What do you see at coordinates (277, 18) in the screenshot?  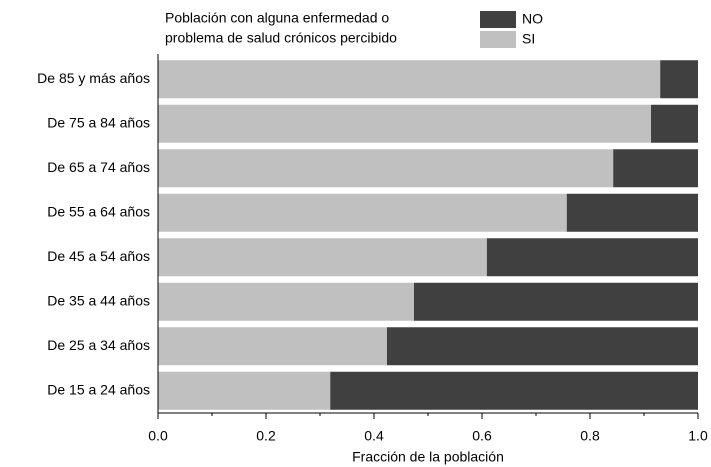 I see `legend-title: Población con alguna enfermedad o` at bounding box center [277, 18].